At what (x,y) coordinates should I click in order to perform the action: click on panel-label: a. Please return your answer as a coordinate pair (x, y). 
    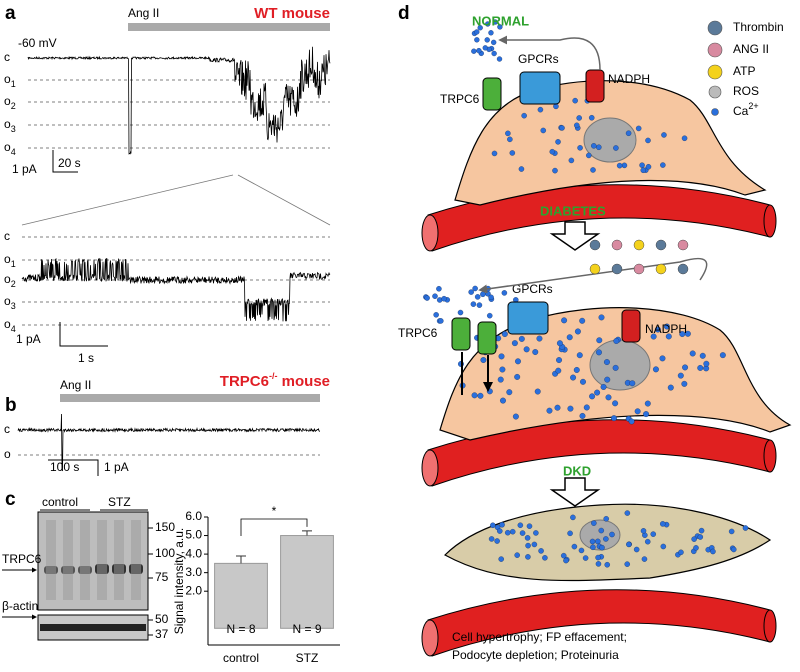
    Looking at the image, I should click on (10, 13).